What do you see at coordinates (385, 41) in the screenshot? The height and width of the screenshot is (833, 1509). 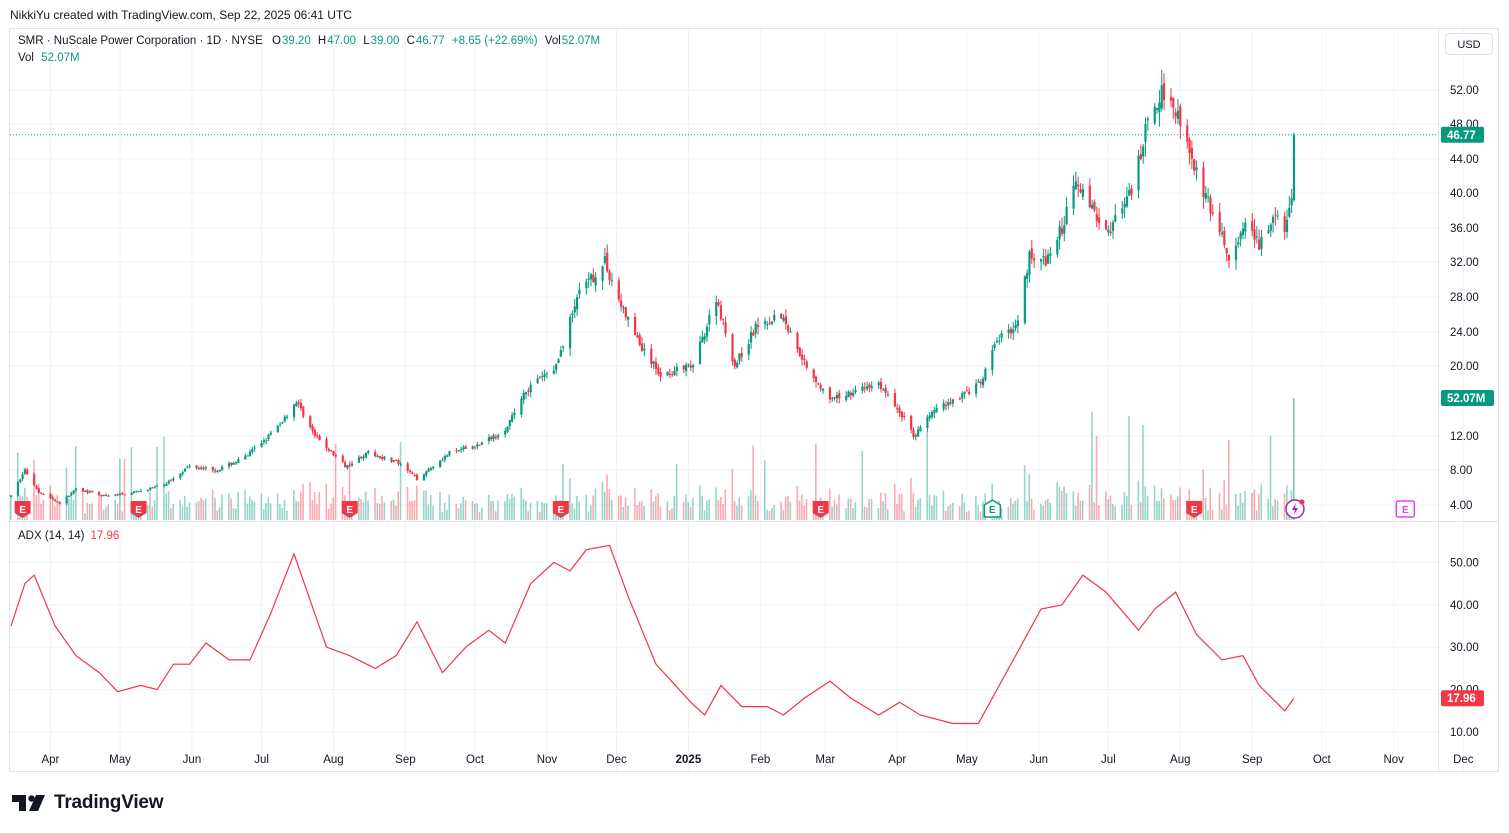 I see `low-value: 39.00` at bounding box center [385, 41].